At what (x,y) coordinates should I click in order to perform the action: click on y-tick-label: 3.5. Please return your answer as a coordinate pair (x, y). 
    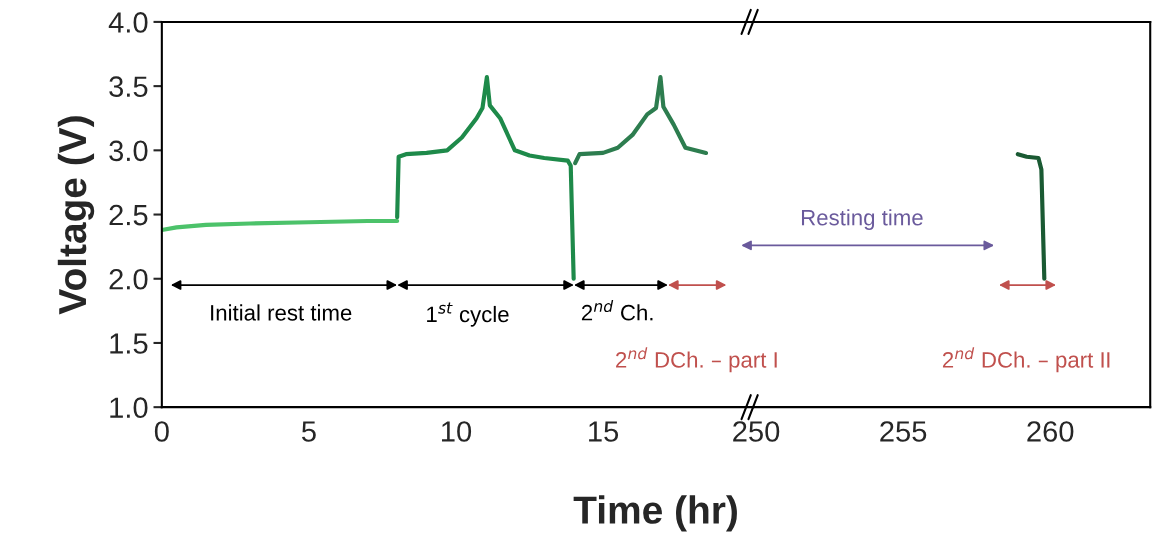
    Looking at the image, I should click on (128, 86).